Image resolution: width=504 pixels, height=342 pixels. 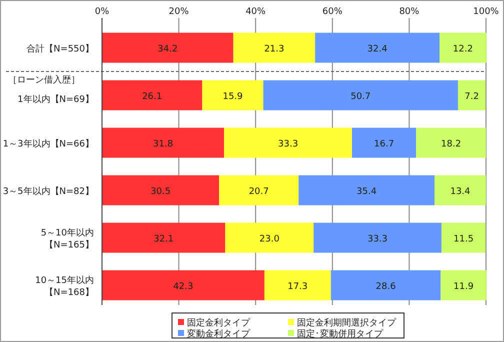 I want to click on x-tick-label: 60%, so click(x=332, y=12).